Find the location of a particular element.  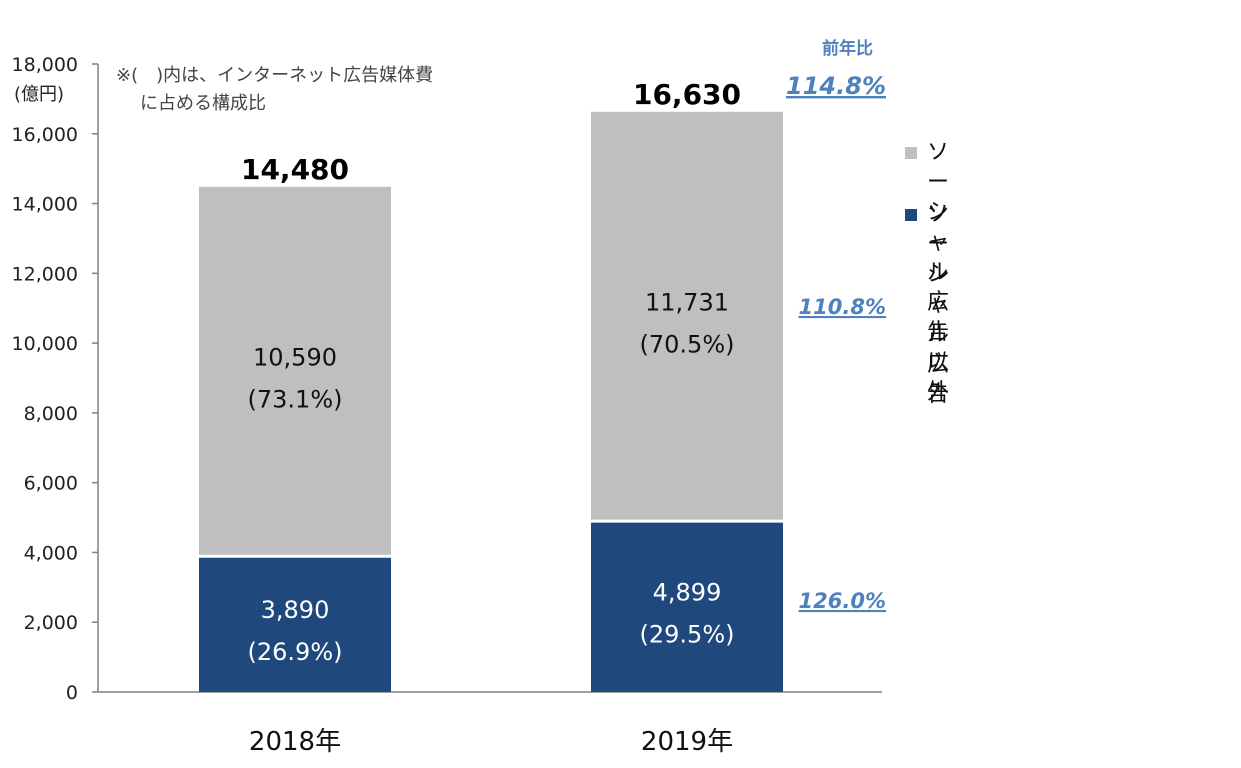

y-tick-label: 8,000 is located at coordinates (51, 414).